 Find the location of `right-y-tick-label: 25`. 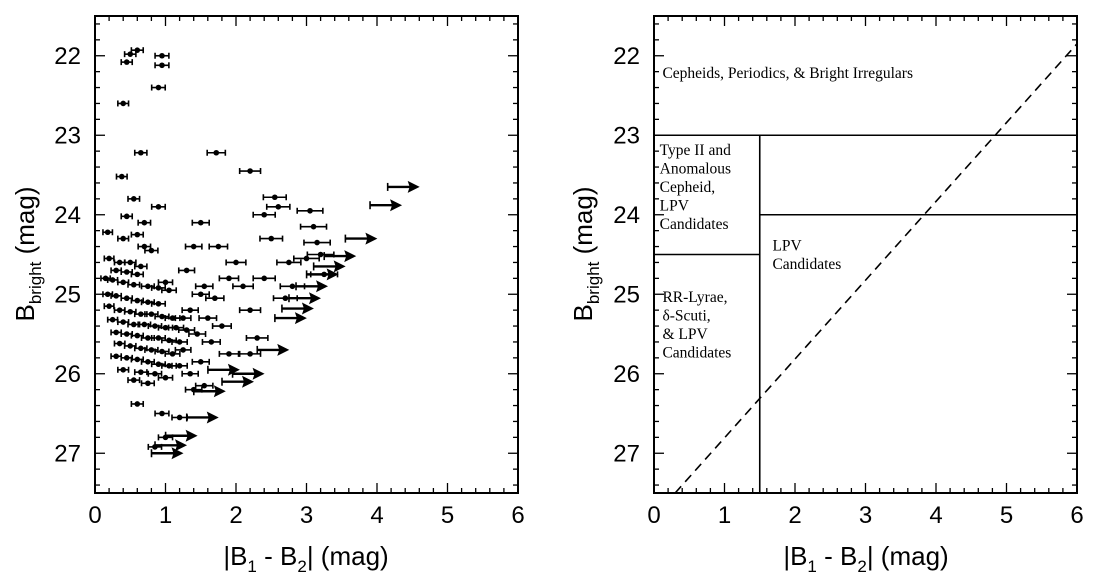

right-y-tick-label: 25 is located at coordinates (626, 294).